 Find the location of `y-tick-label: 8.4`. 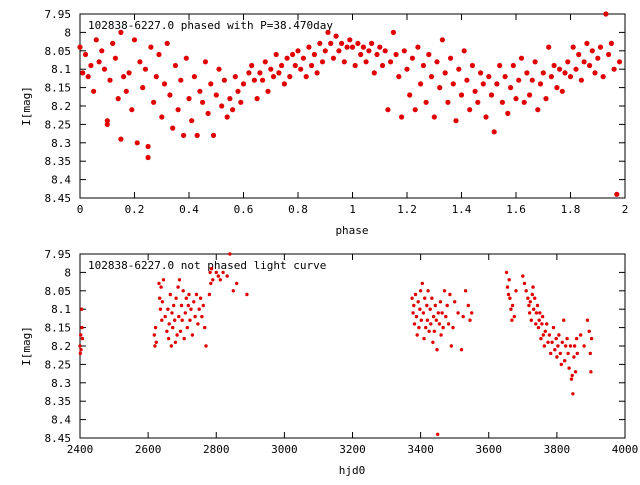

y-tick-label: 8.4 is located at coordinates (61, 420).